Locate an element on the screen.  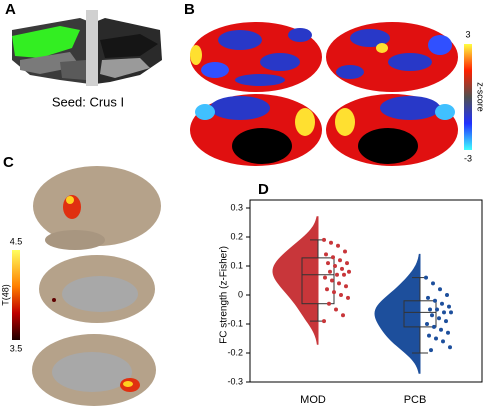
cerebellum-map is located at coordinates (87, 48).